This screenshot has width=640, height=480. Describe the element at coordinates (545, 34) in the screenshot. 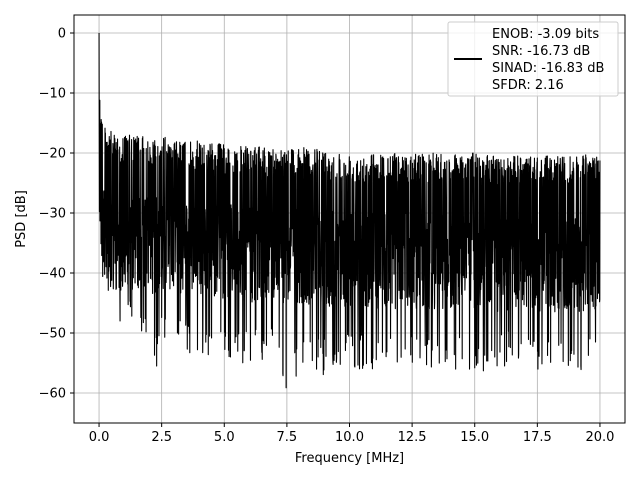

I see `legend-line-enob: ENOB: -3.09 bits` at that location.